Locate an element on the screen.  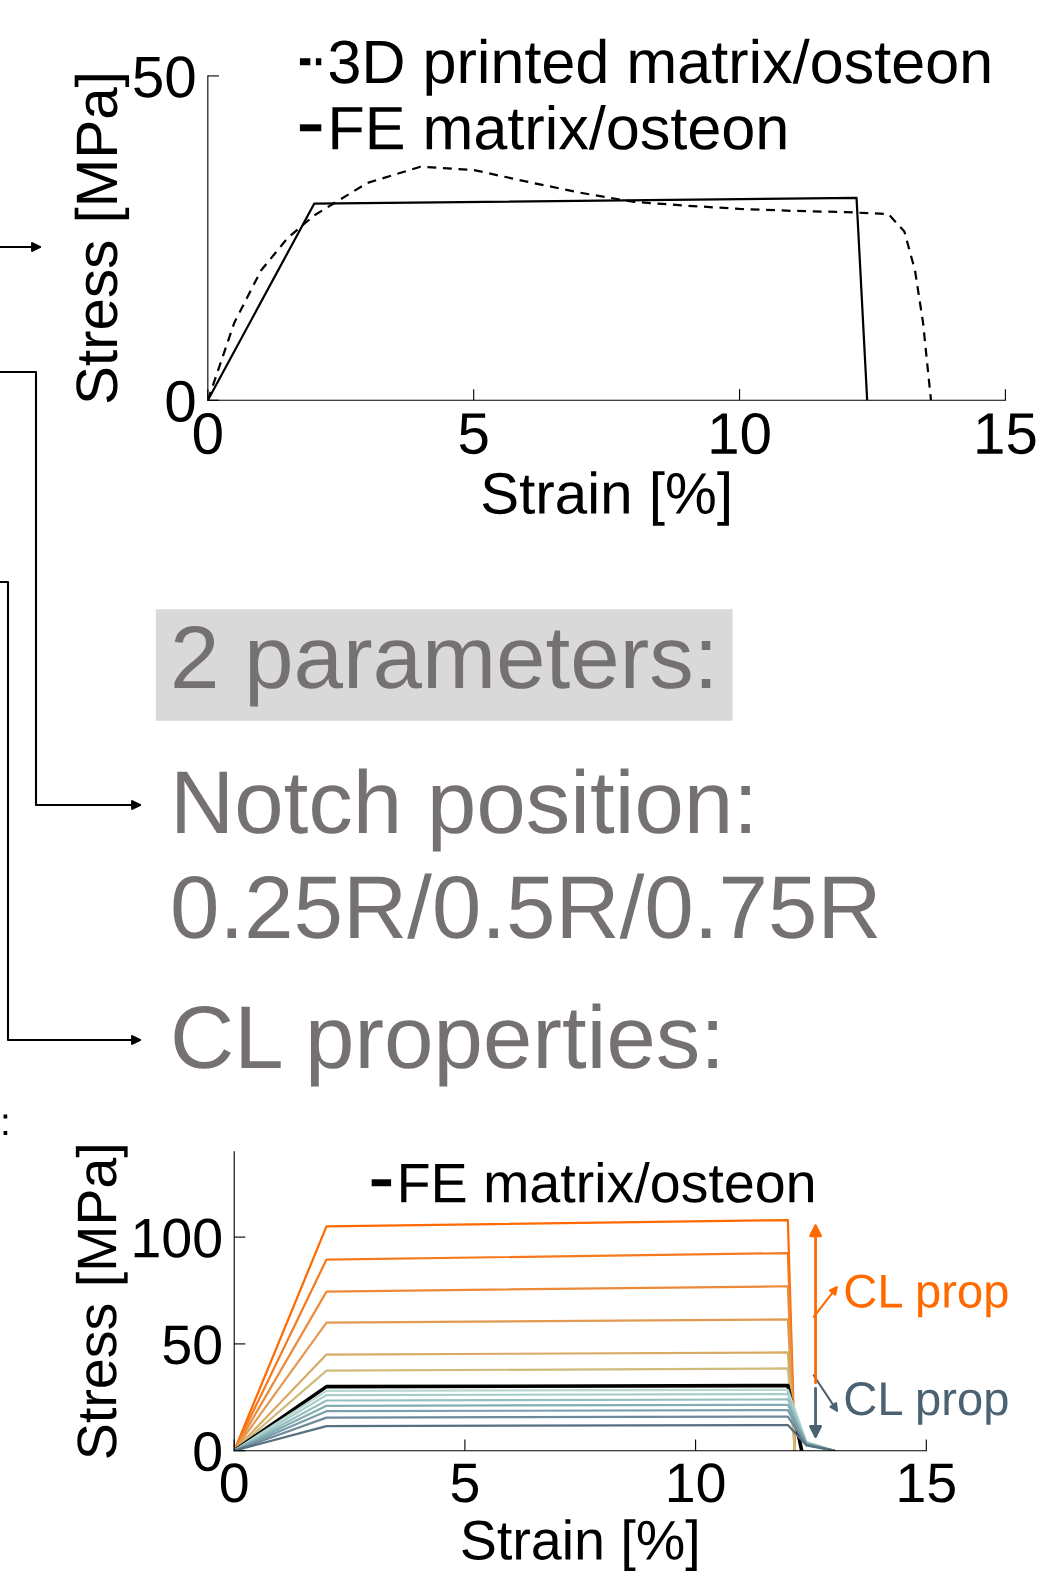
text: Notch position: is located at coordinates (463, 810).